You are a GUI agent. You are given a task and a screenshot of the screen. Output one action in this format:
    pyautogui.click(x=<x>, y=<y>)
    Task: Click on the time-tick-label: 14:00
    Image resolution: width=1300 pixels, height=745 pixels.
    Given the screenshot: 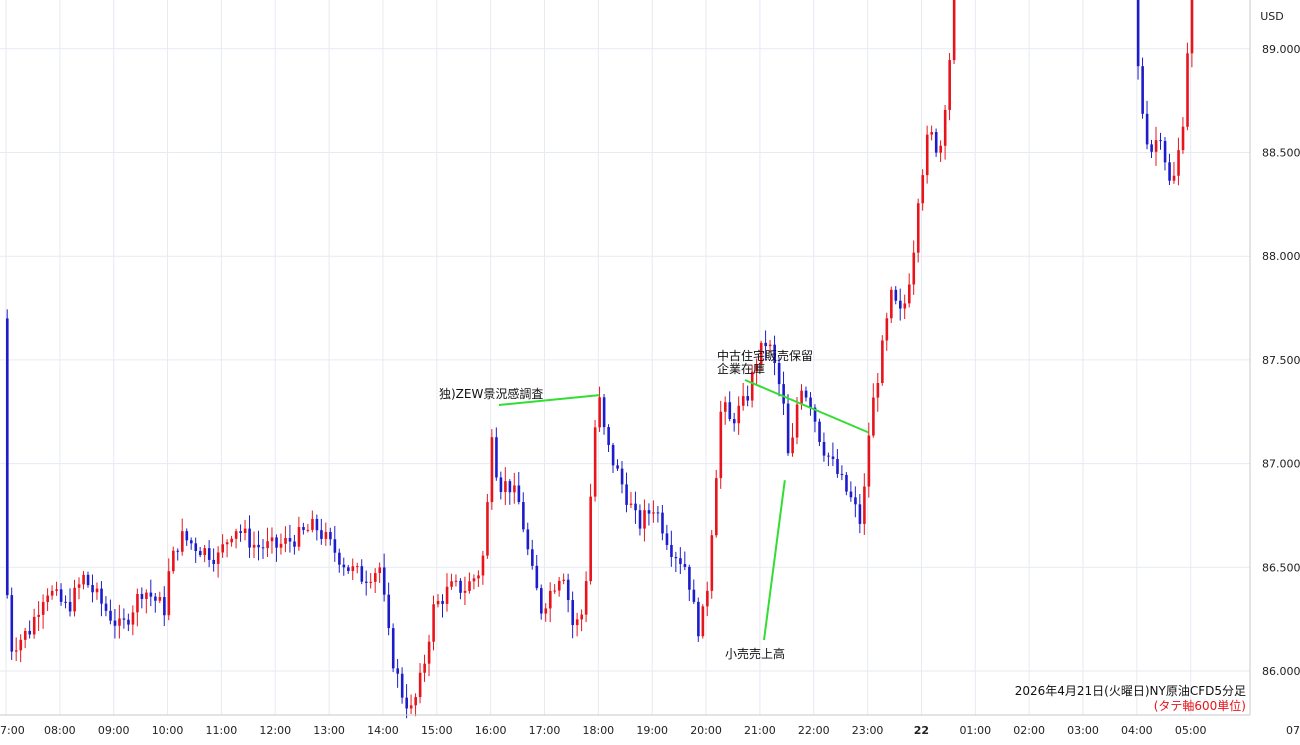 What is the action you would take?
    pyautogui.click(x=383, y=730)
    